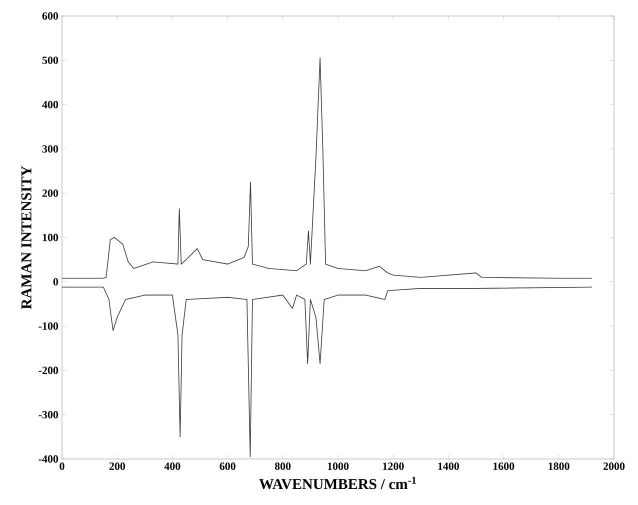  Describe the element at coordinates (338, 466) in the screenshot. I see `x-tick-label: 1000` at that location.